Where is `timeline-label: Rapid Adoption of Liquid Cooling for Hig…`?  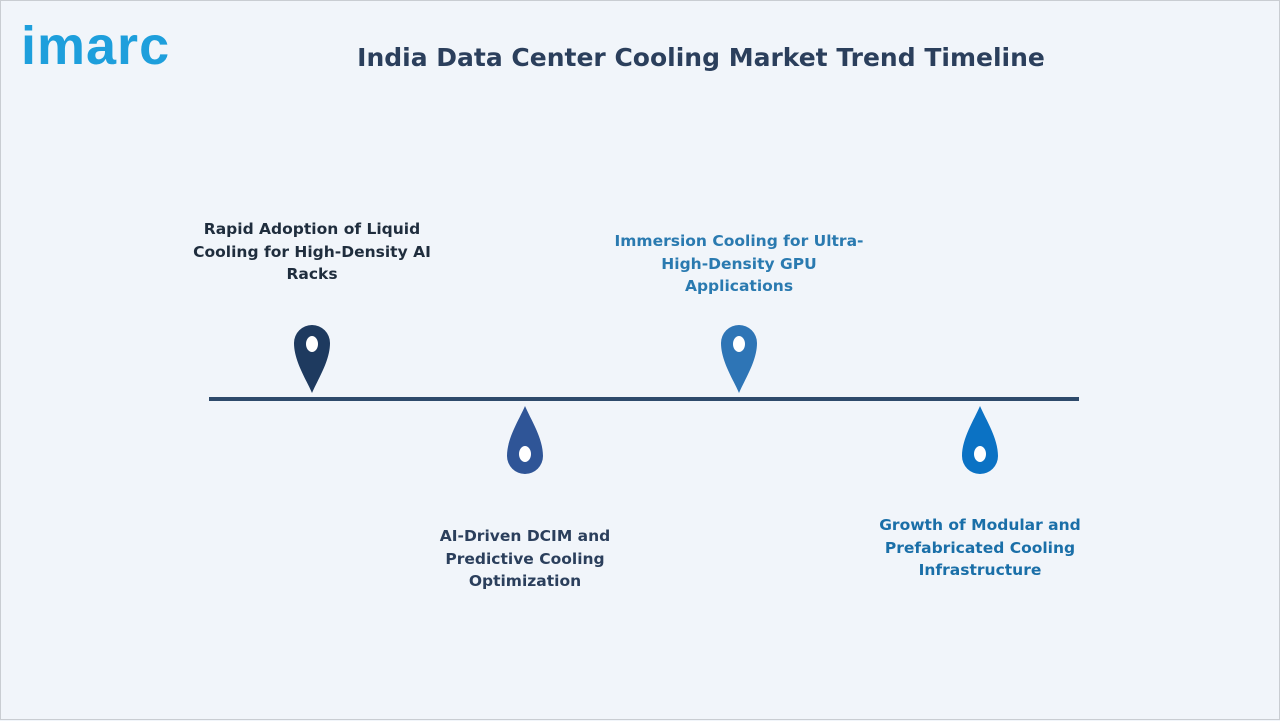
timeline-label: Rapid Adoption of Liquid Cooling for Hig… is located at coordinates (312, 251).